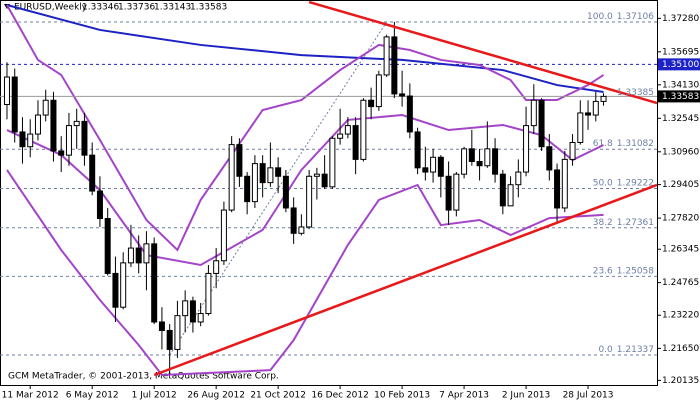 The image size is (700, 402). Describe the element at coordinates (136, 8) in the screenshot. I see `header-value: 1.33736` at that location.